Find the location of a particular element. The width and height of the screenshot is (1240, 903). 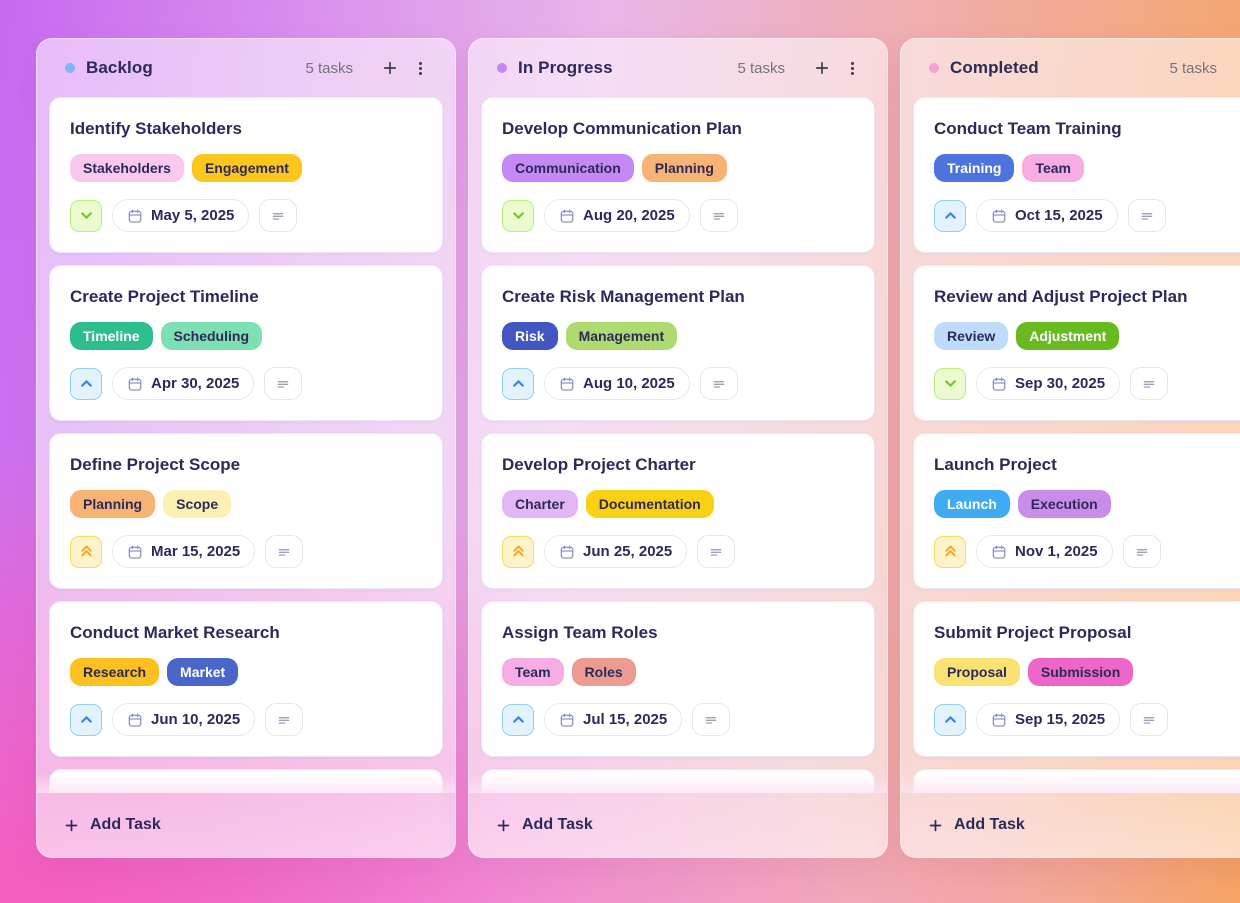

tag: Research is located at coordinates (115, 672).